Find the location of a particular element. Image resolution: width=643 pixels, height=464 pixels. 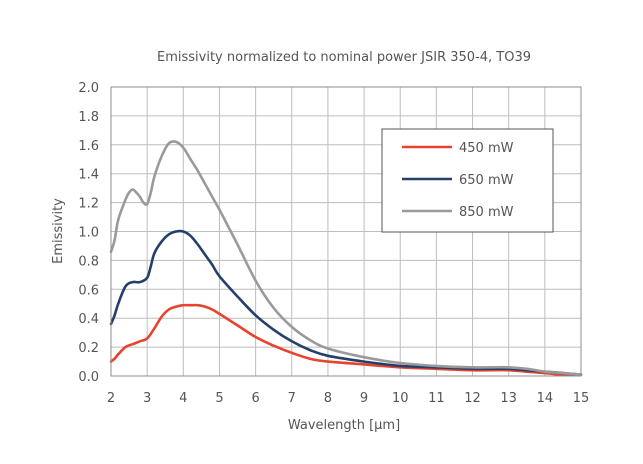

legend-label-850-mw: 850 mW is located at coordinates (486, 212).